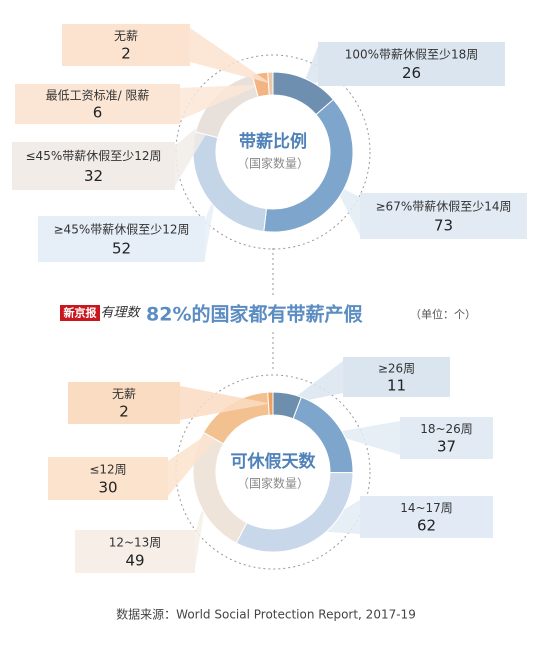 This screenshot has width=533, height=647. Describe the element at coordinates (274, 461) in the screenshot. I see `chart-title: 可休假天数` at that location.